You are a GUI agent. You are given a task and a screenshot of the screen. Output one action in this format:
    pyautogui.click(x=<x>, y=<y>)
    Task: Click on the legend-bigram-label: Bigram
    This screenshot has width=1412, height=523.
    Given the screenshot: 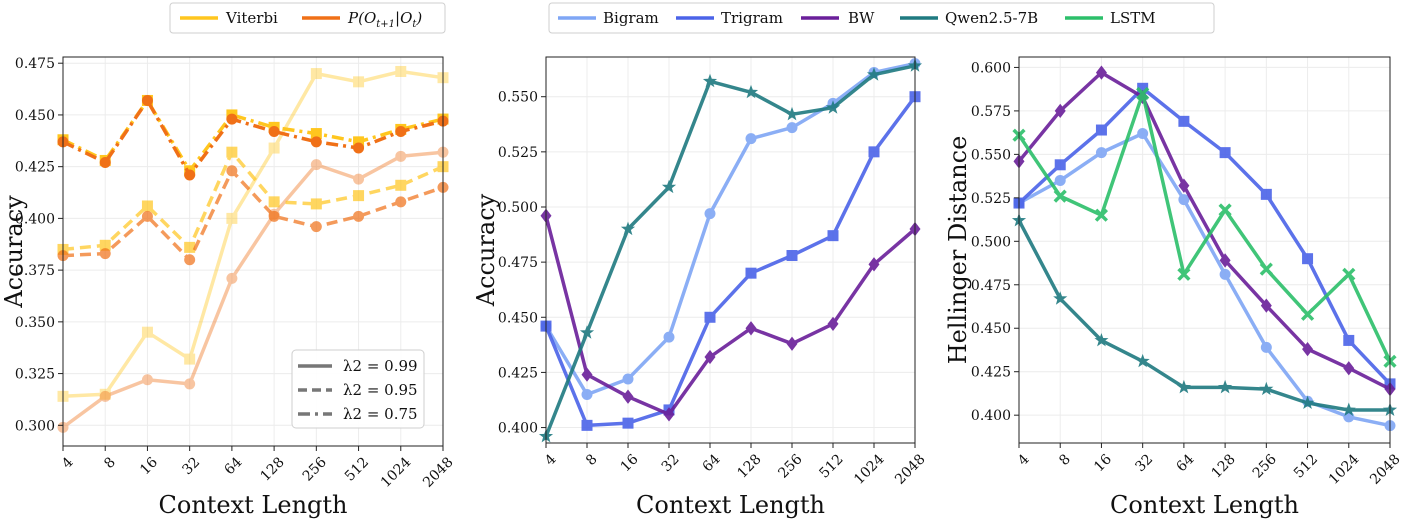 What is the action you would take?
    pyautogui.click(x=631, y=18)
    